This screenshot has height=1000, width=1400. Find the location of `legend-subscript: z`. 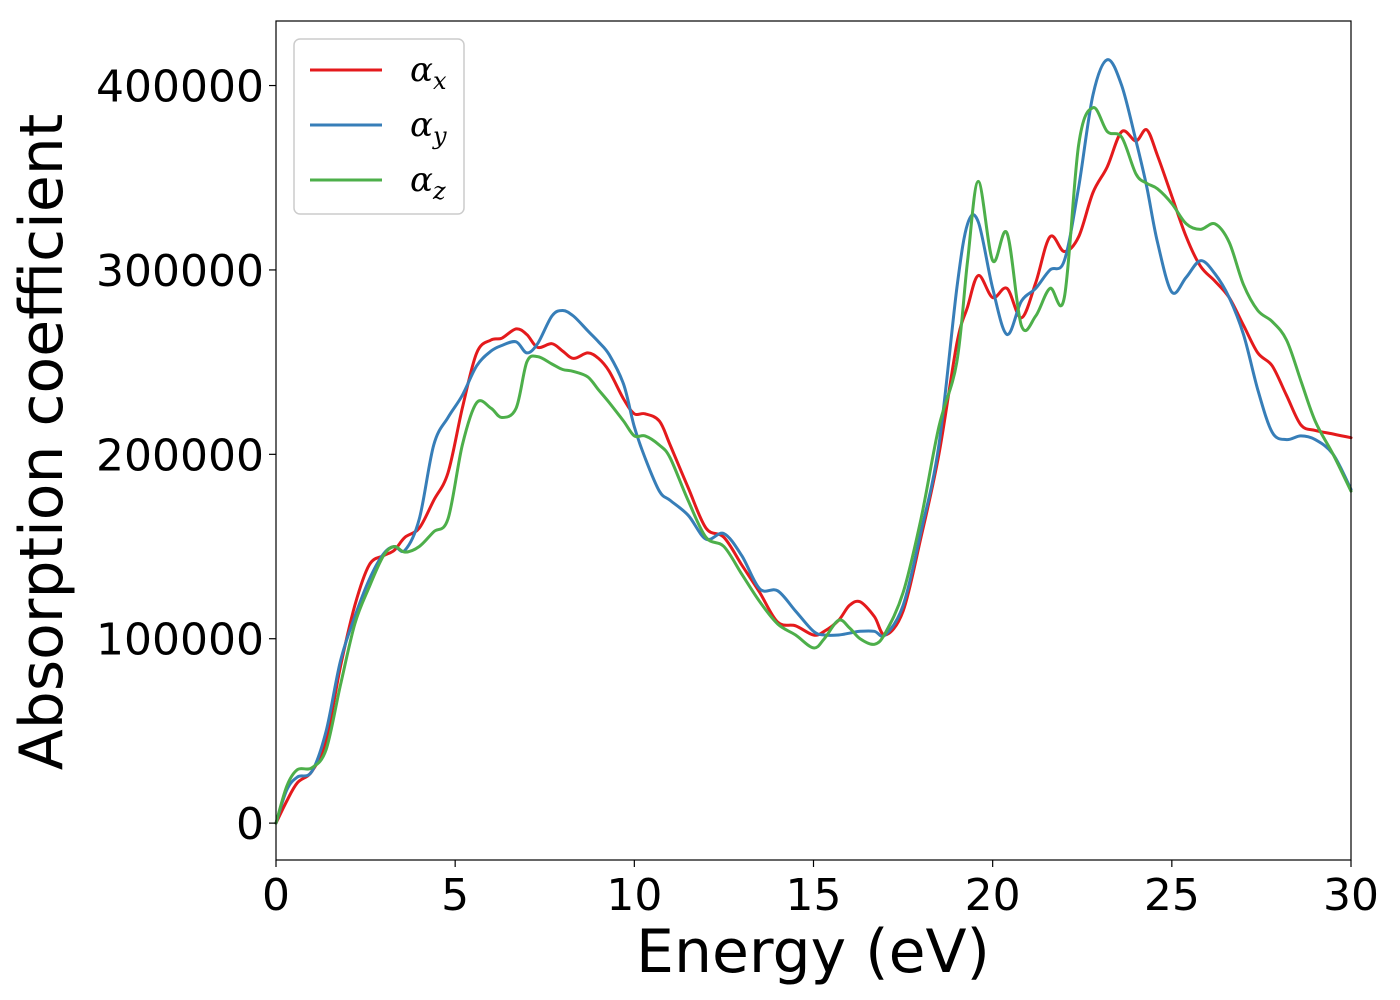

legend-subscript: z is located at coordinates (439, 191).